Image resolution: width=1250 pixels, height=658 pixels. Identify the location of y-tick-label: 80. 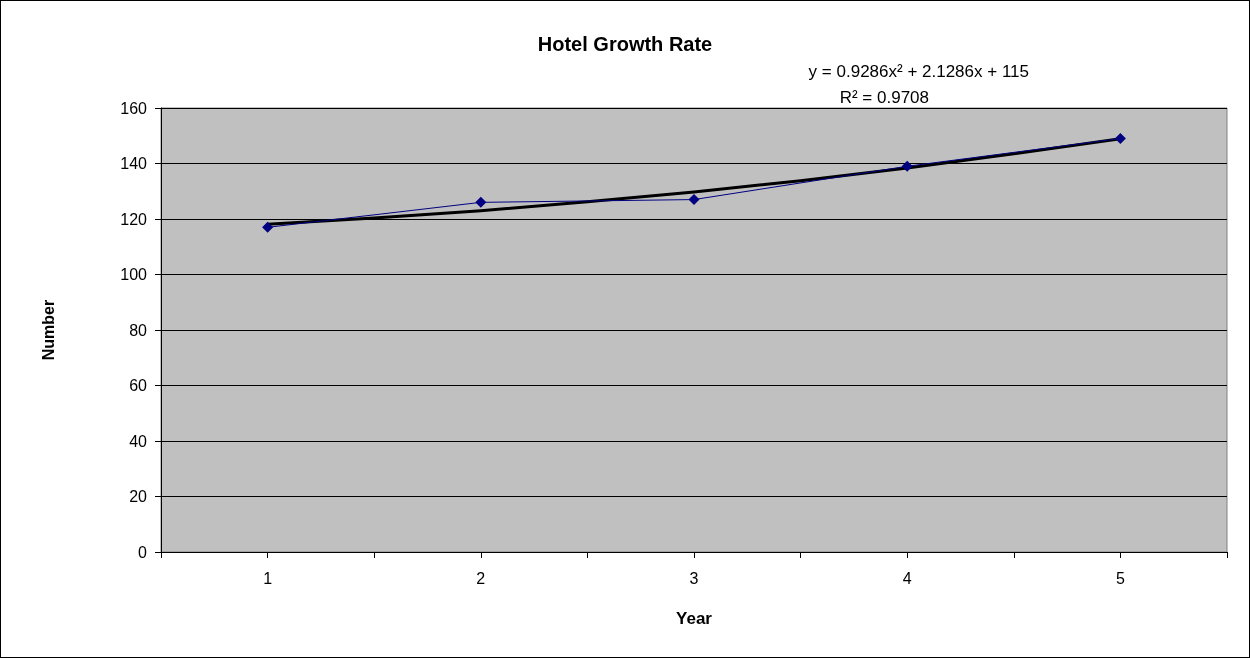
(138, 330).